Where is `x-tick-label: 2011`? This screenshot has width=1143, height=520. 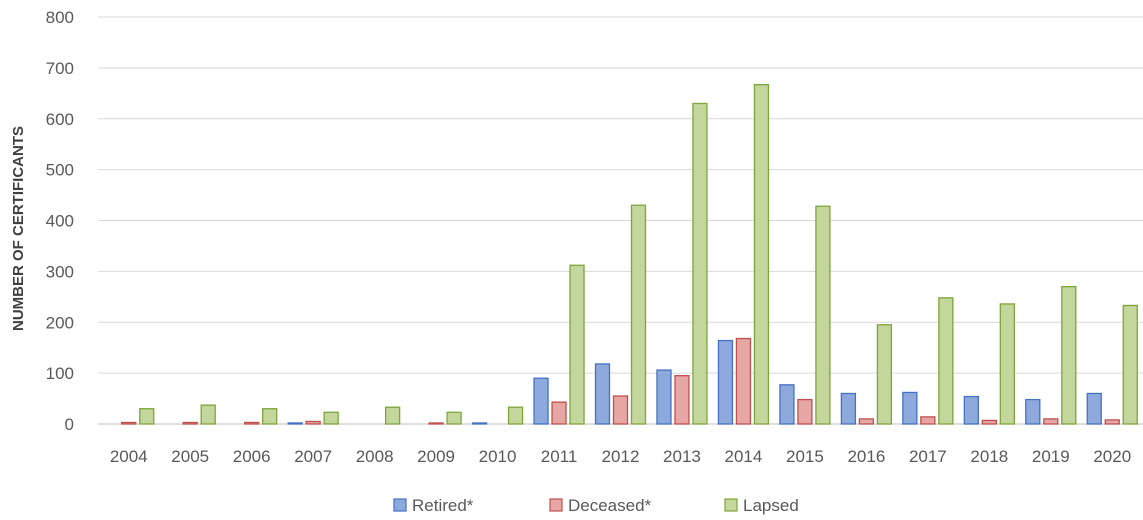
x-tick-label: 2011 is located at coordinates (559, 456).